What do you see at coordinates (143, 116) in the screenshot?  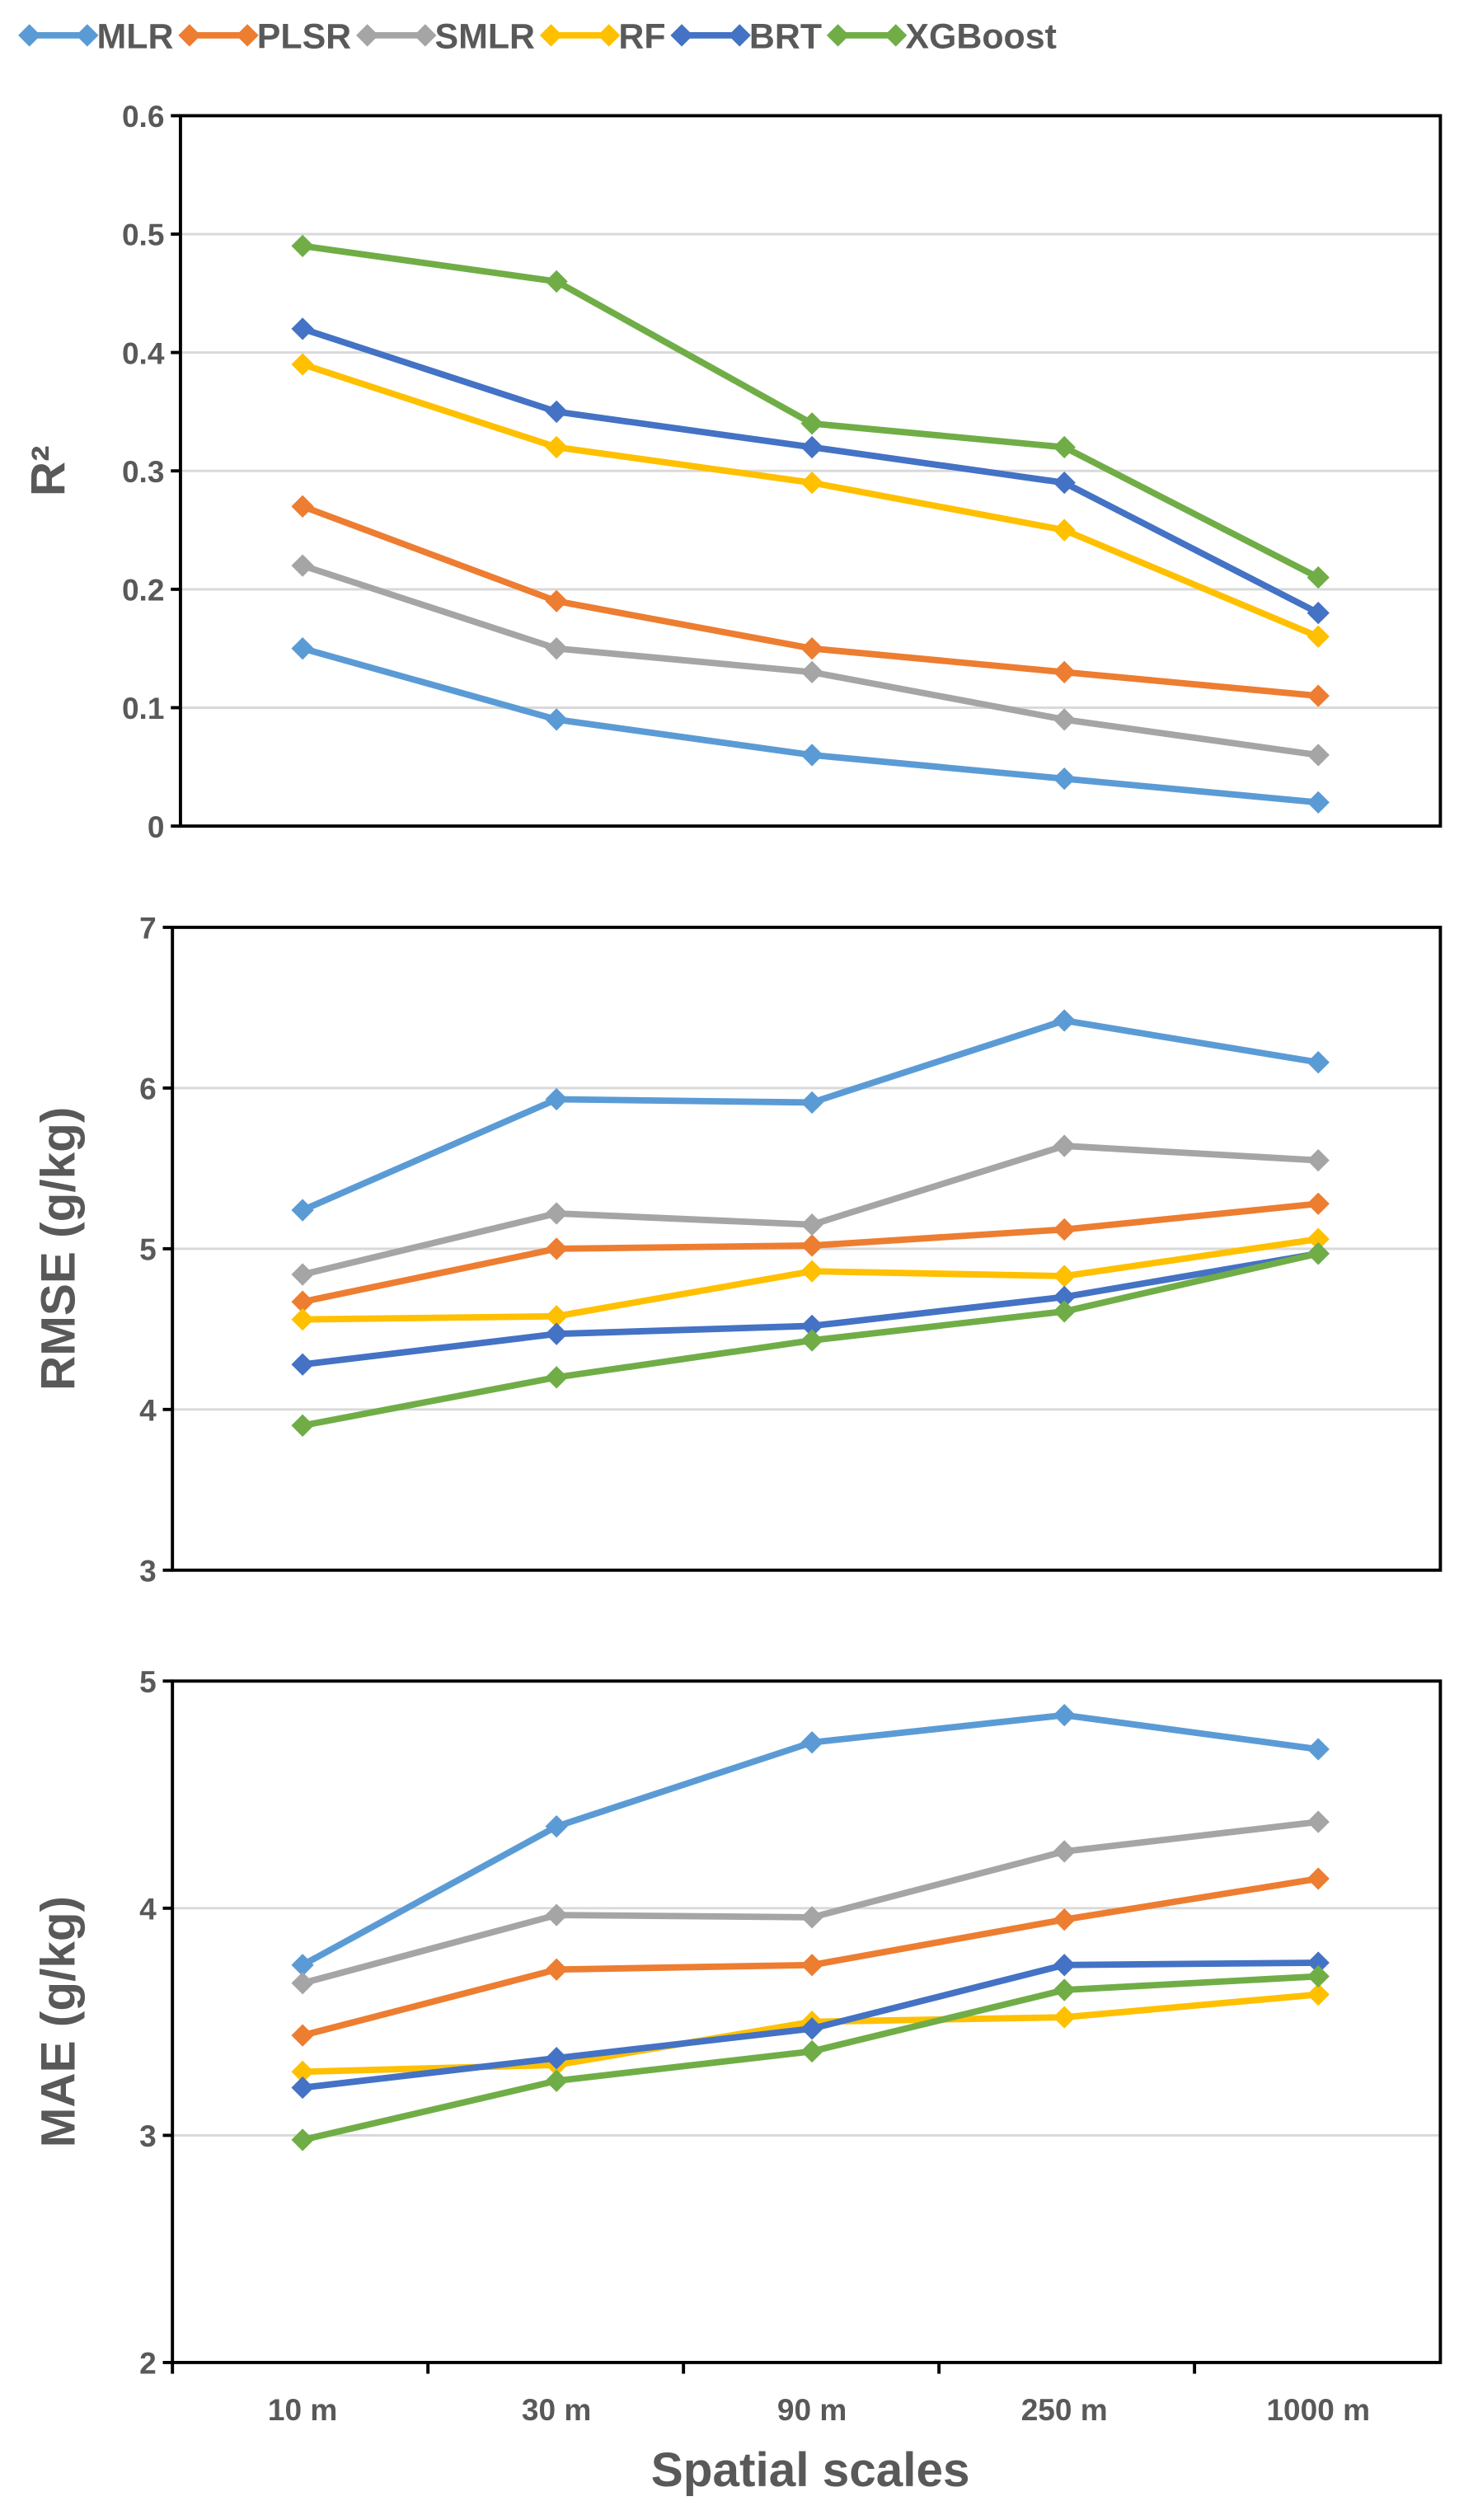 I see `y-tick-label: 0.6` at bounding box center [143, 116].